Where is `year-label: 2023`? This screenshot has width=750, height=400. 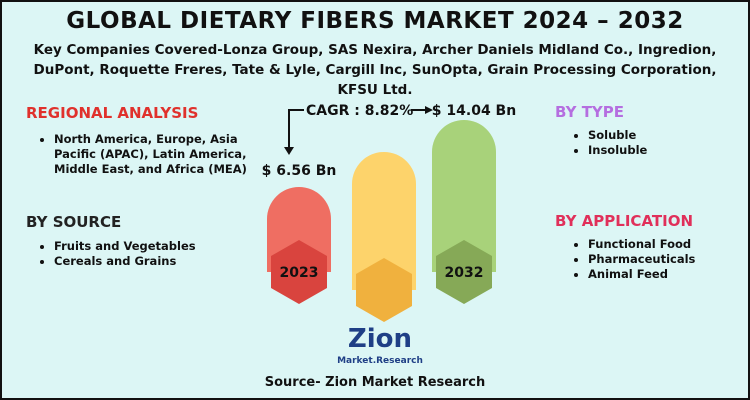
year-label: 2023 is located at coordinates (299, 273).